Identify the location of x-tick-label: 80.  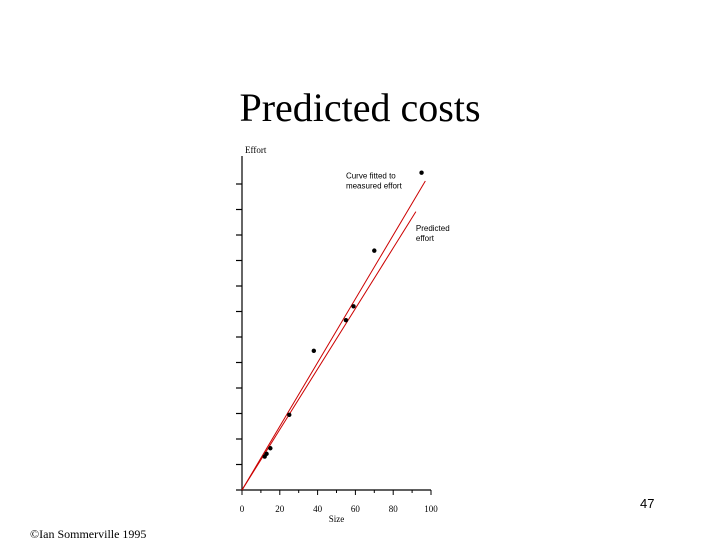
(394, 509).